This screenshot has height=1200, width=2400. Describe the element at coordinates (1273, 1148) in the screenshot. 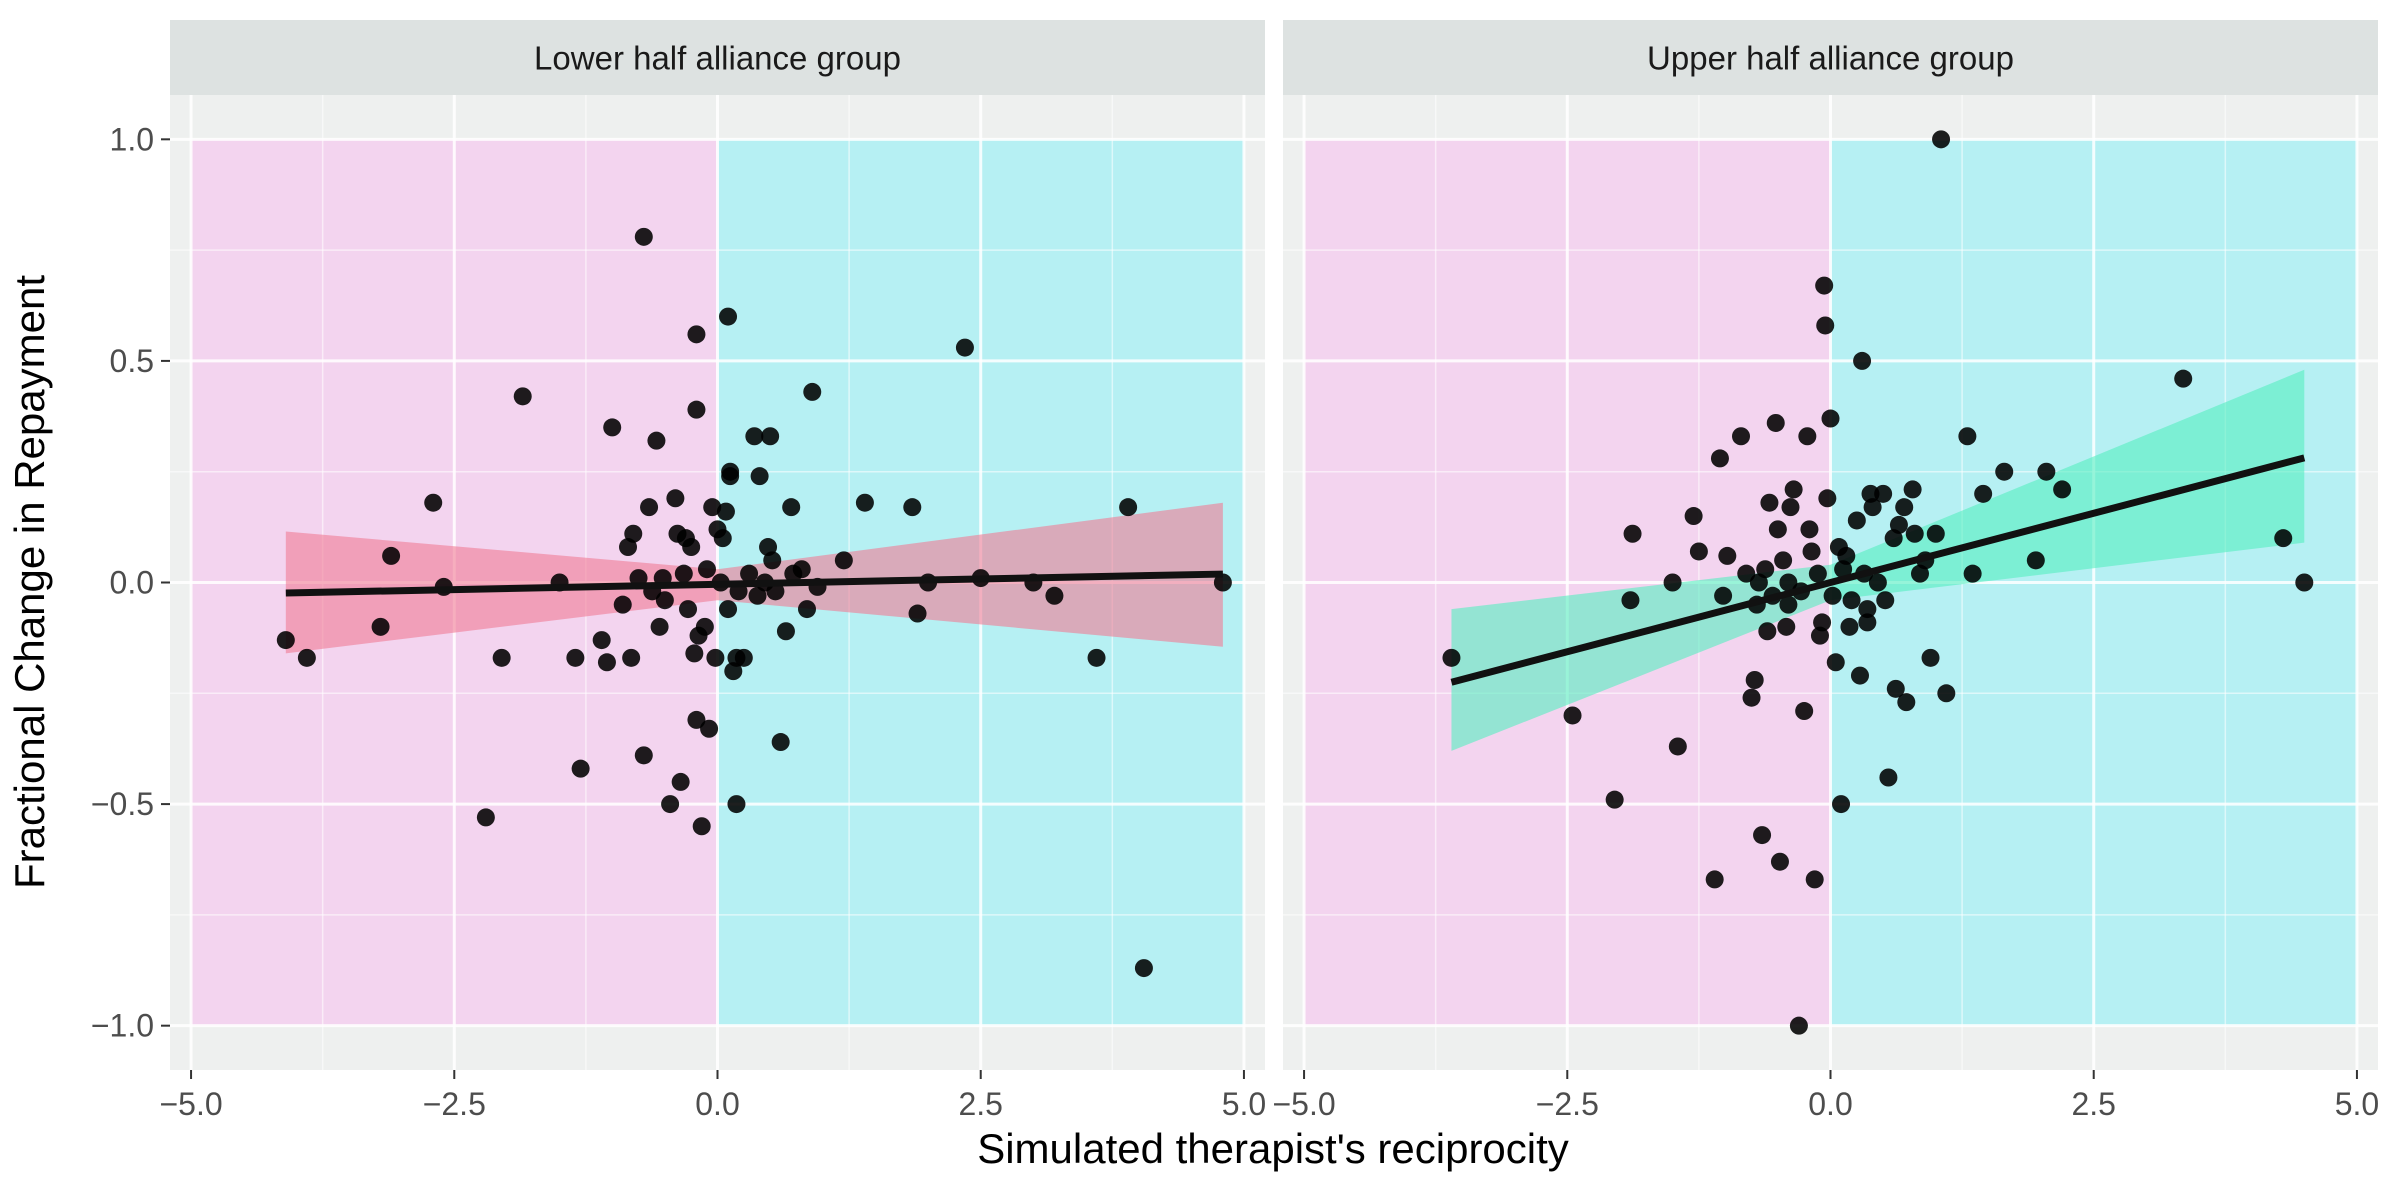

I see `x-axis-title: Simulated therapist's reciprocity` at that location.